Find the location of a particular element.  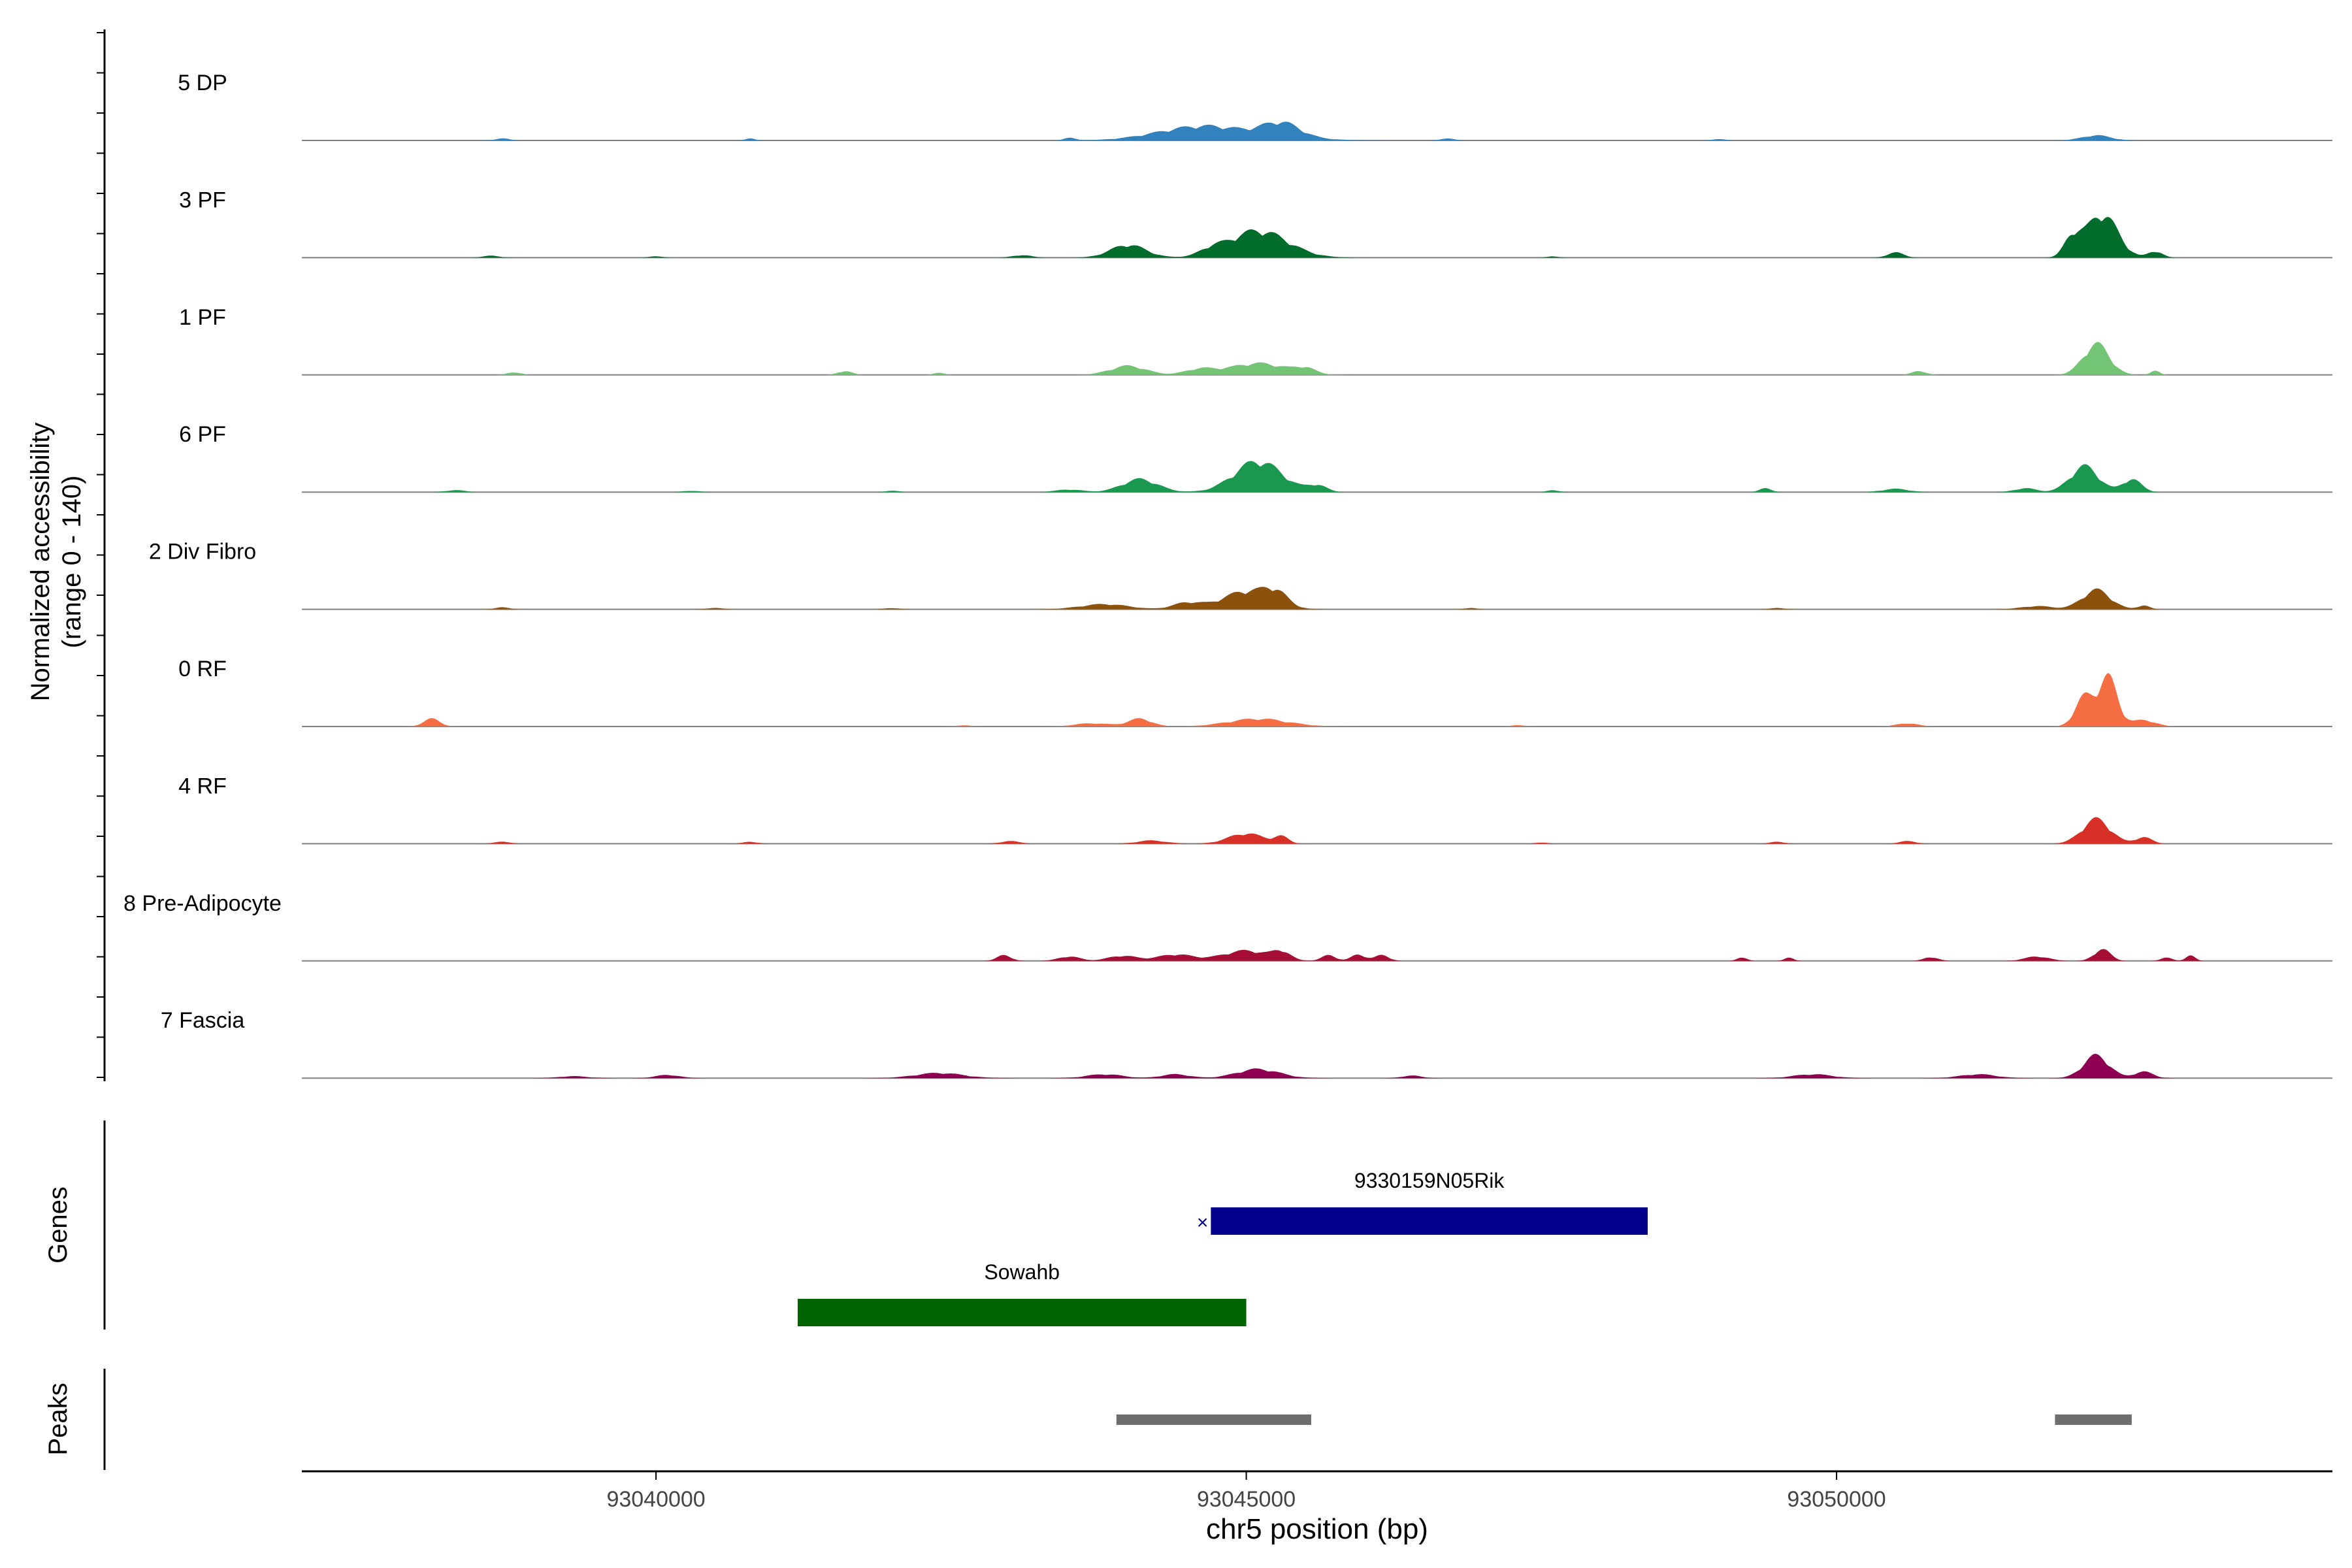

track-3-pf: 3 PF is located at coordinates (1255, 223).